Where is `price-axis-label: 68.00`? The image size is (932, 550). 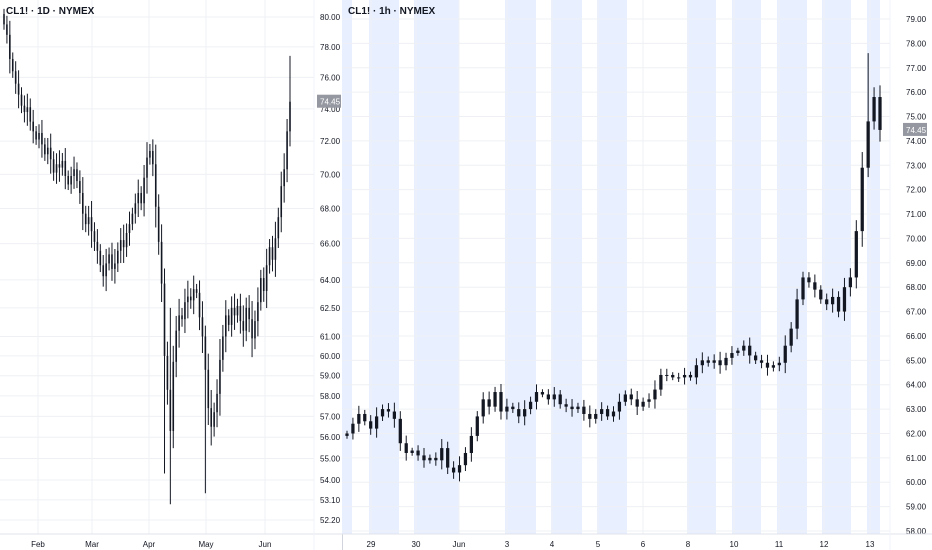
price-axis-label: 68.00 is located at coordinates (330, 208).